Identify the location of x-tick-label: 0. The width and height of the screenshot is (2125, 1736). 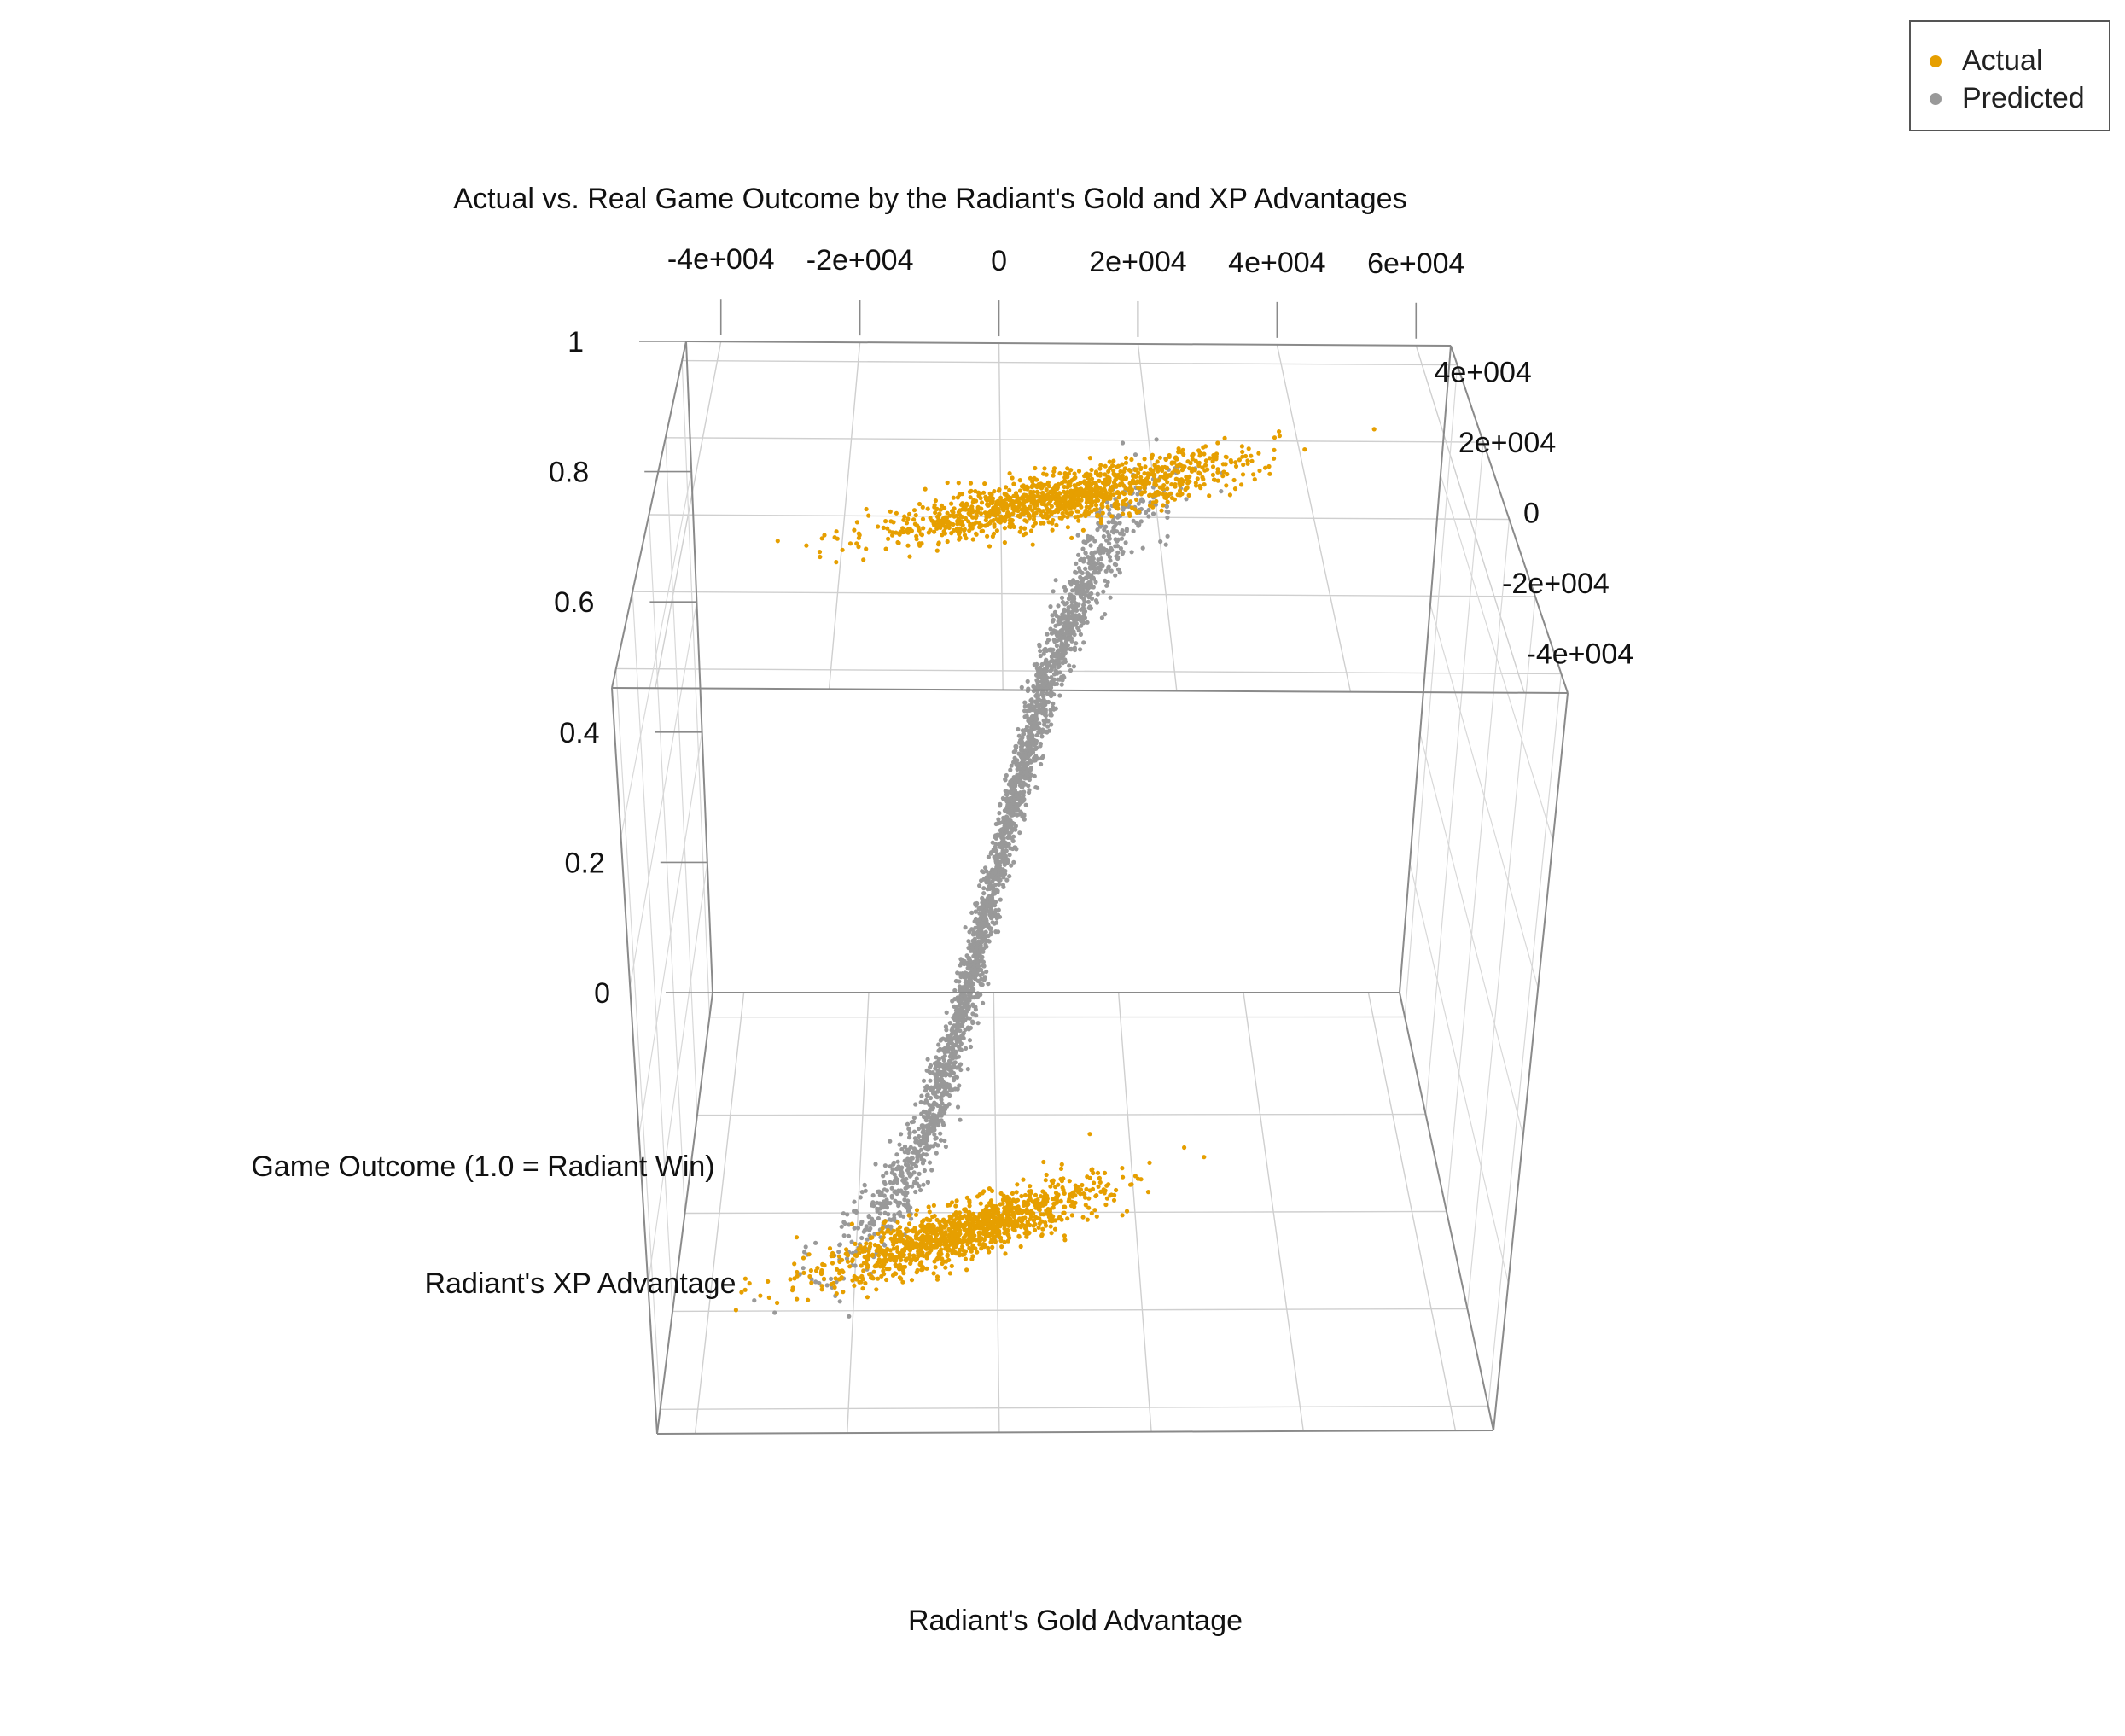
(999, 261).